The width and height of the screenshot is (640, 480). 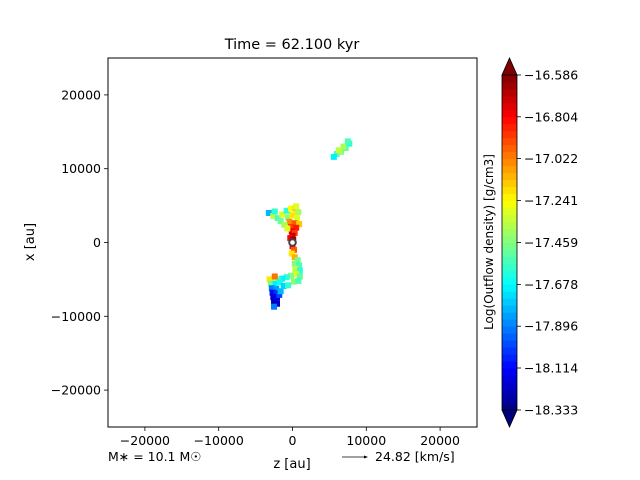 What do you see at coordinates (551, 75) in the screenshot?
I see `colorbar-tick-label: −16.586` at bounding box center [551, 75].